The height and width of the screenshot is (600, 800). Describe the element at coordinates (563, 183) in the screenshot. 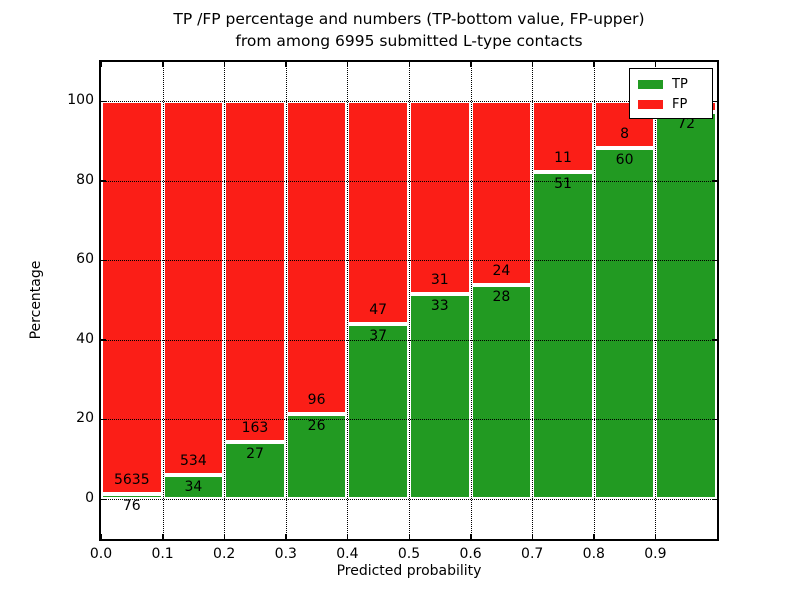

I see `tp-count-label: 51` at that location.